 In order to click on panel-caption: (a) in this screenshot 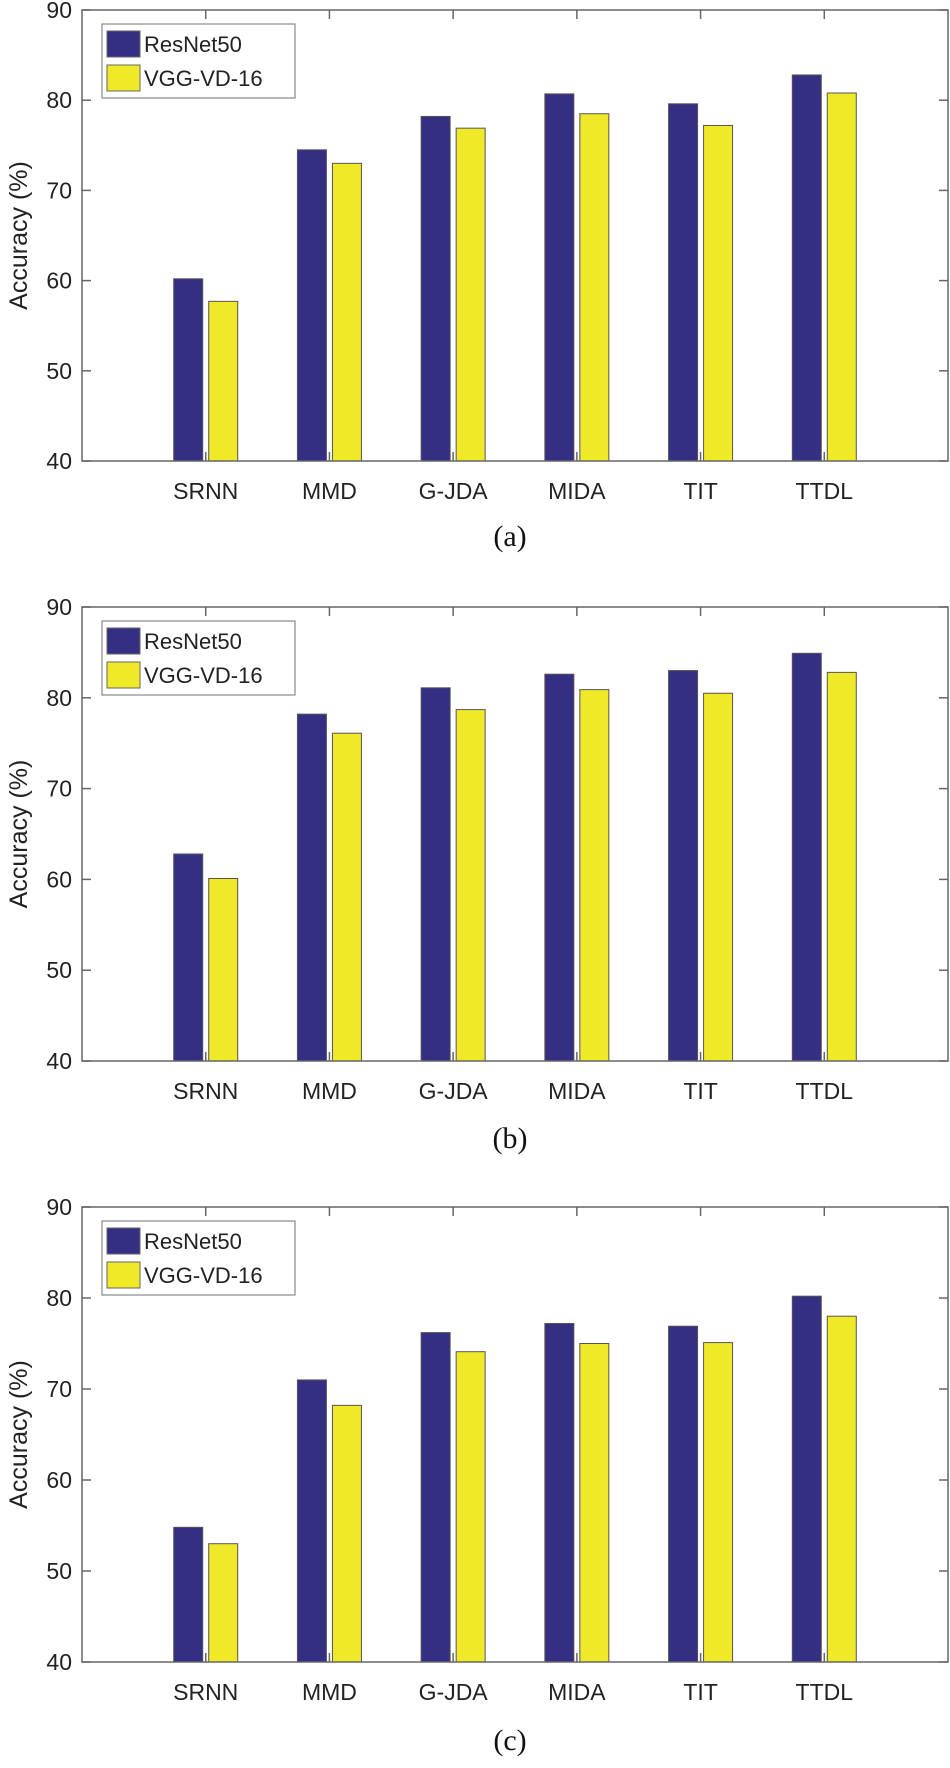, I will do `click(509, 536)`.